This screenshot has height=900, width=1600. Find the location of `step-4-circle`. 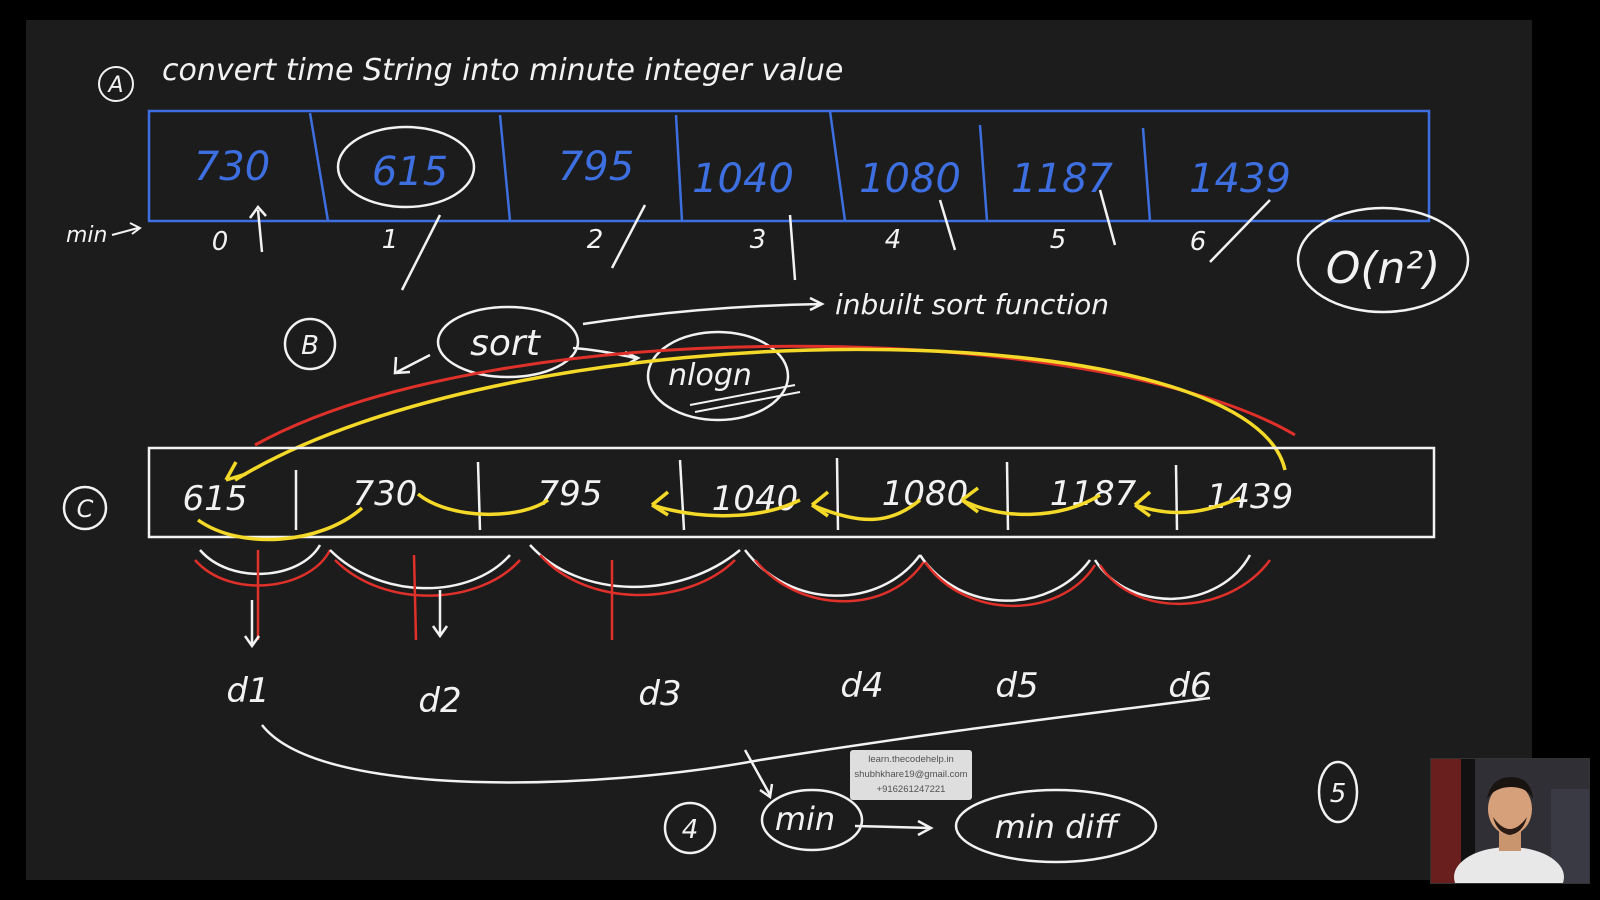

step-4-circle is located at coordinates (690, 828).